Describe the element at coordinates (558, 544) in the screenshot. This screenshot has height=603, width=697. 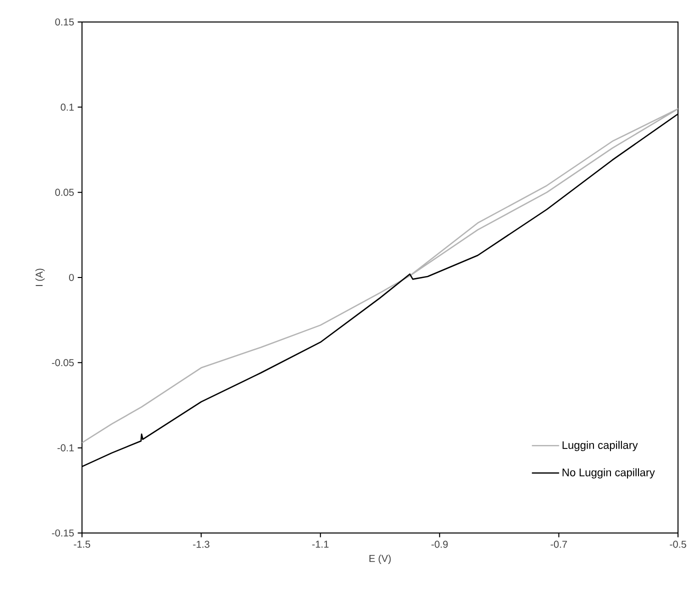
I see `x-tick-label: -0.7` at that location.